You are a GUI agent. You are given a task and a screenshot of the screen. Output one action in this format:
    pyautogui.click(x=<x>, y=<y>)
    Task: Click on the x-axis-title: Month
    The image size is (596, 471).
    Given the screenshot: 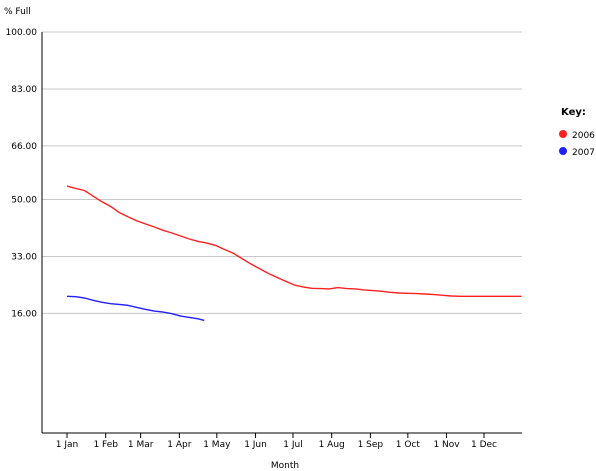 What is the action you would take?
    pyautogui.click(x=285, y=466)
    